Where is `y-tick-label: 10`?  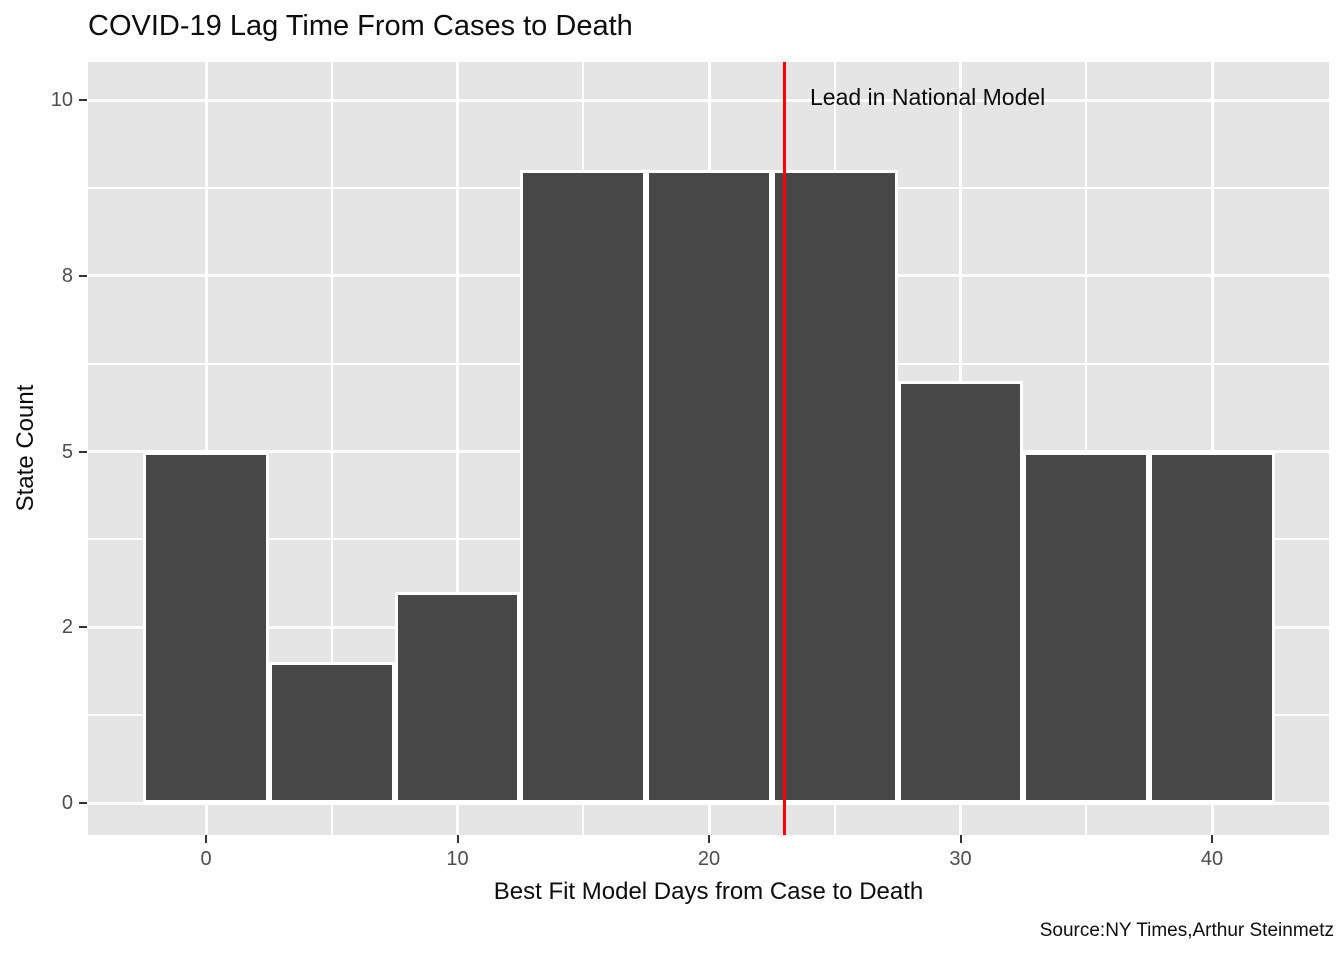
y-tick-label: 10 is located at coordinates (61, 100).